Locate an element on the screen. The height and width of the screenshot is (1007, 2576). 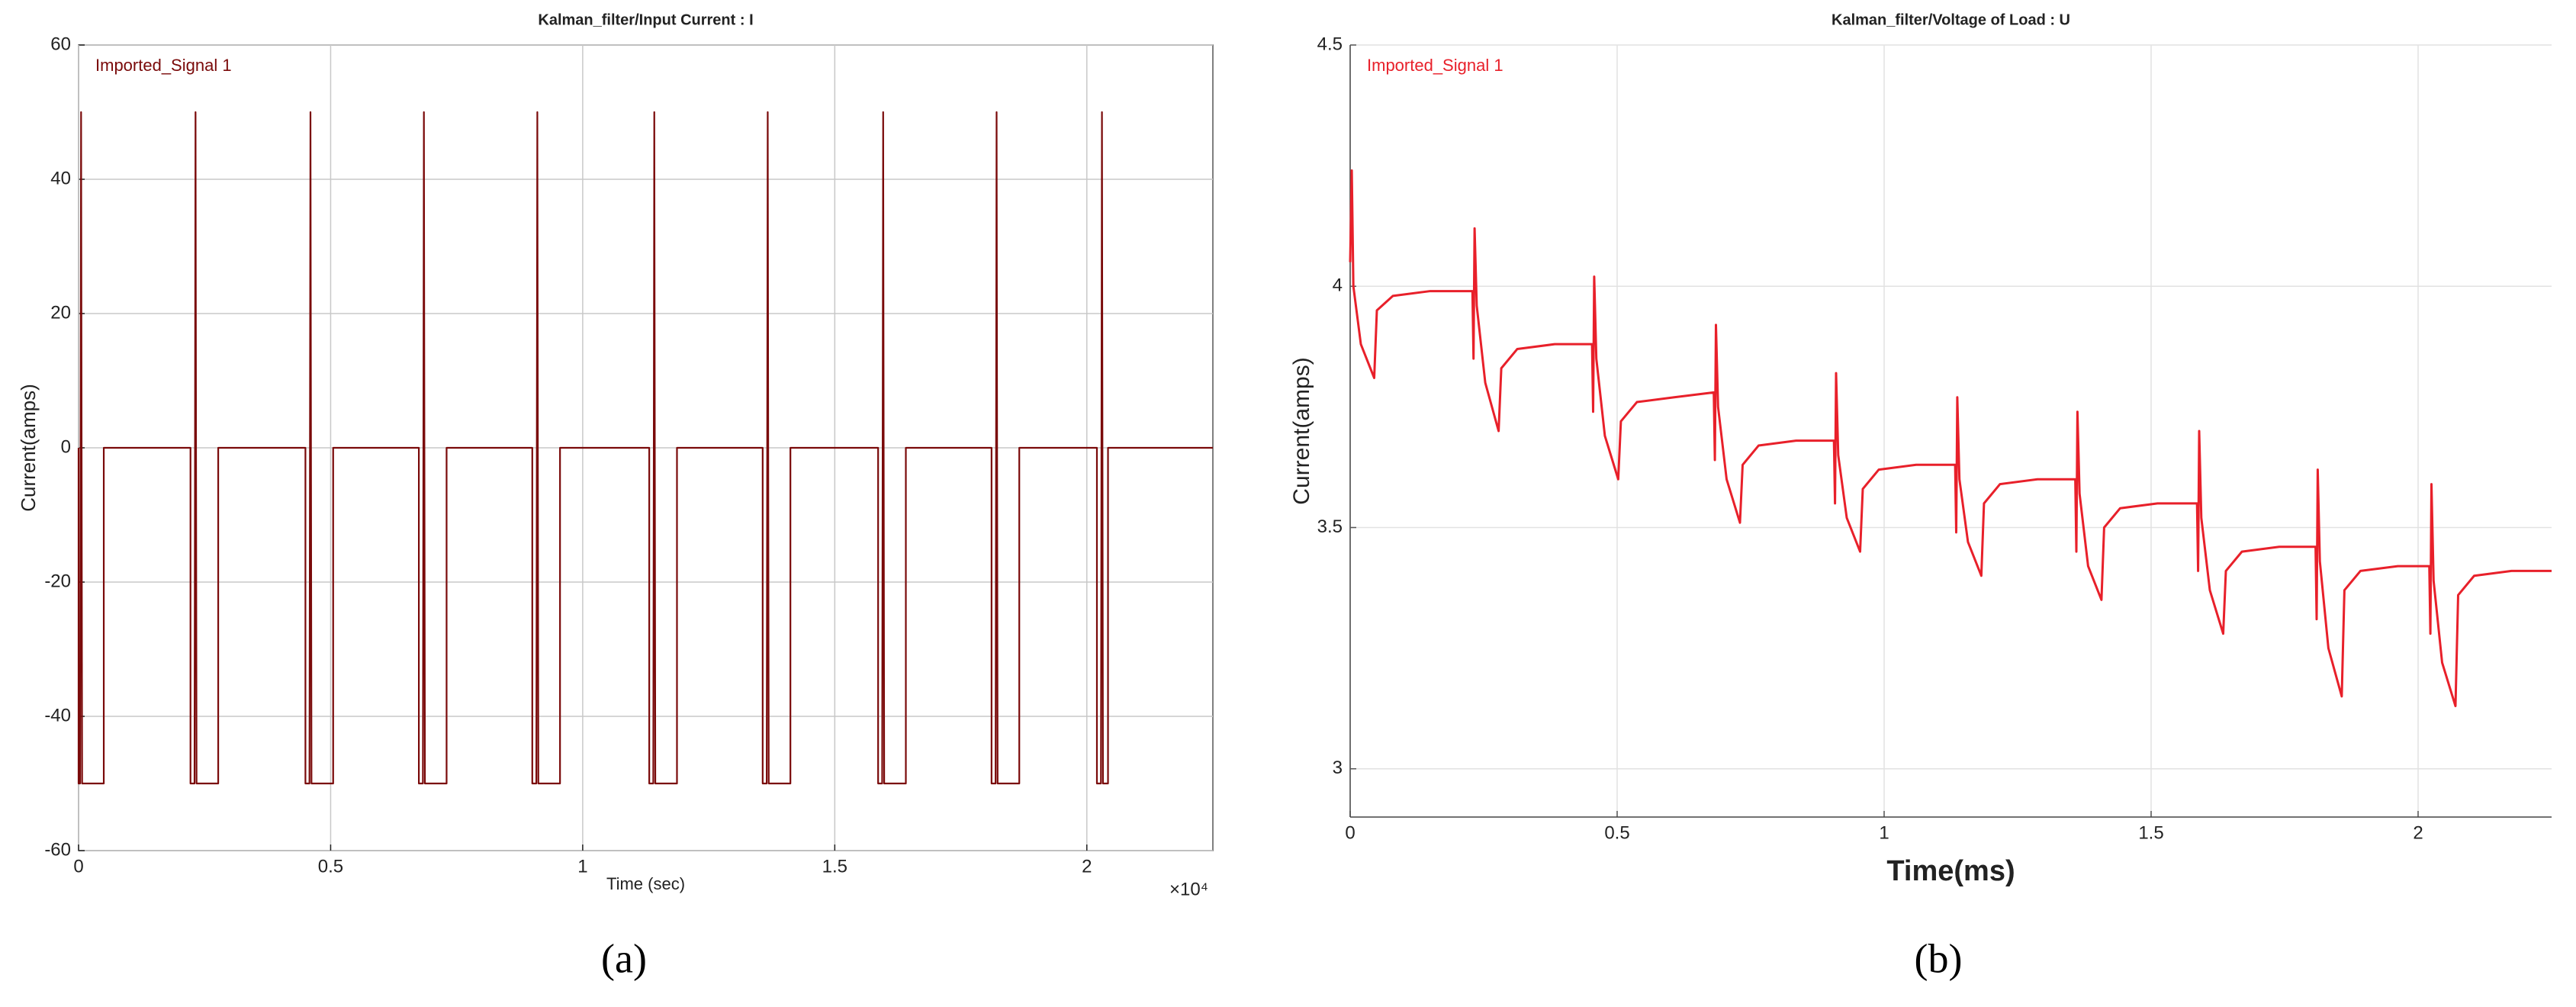
y-tick-label: -20 is located at coordinates (58, 581).